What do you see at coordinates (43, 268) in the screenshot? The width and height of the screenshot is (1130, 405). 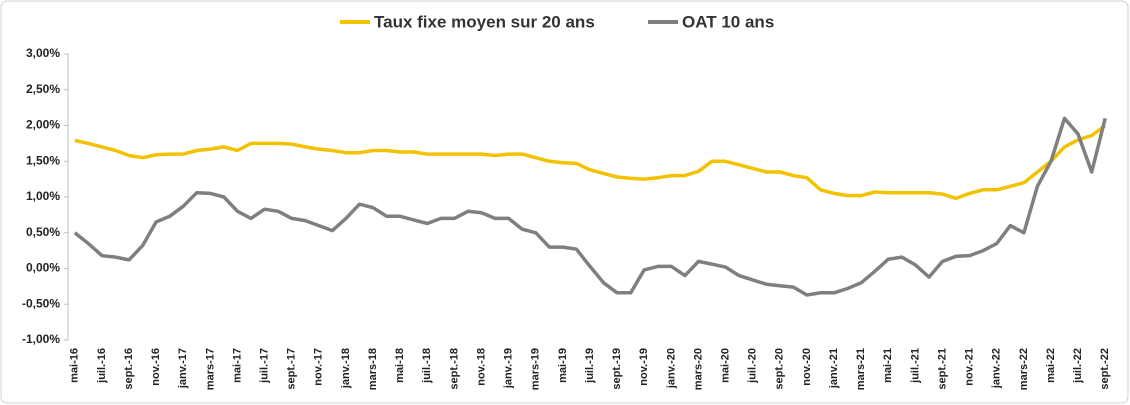 I see `y-tick-label: 0,00%` at bounding box center [43, 268].